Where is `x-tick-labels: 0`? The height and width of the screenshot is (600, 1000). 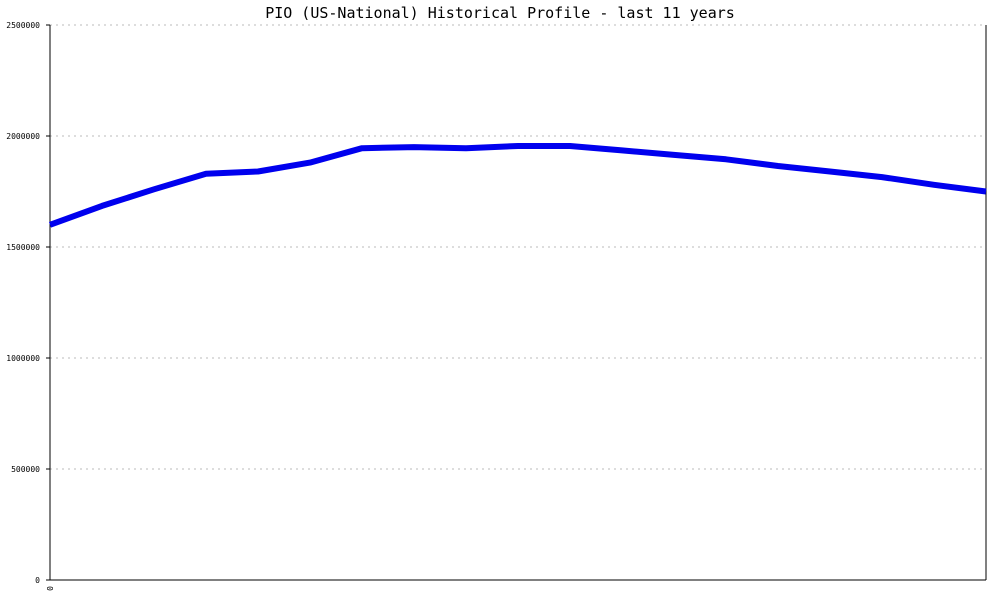 x-tick-labels: 0 is located at coordinates (50, 588).